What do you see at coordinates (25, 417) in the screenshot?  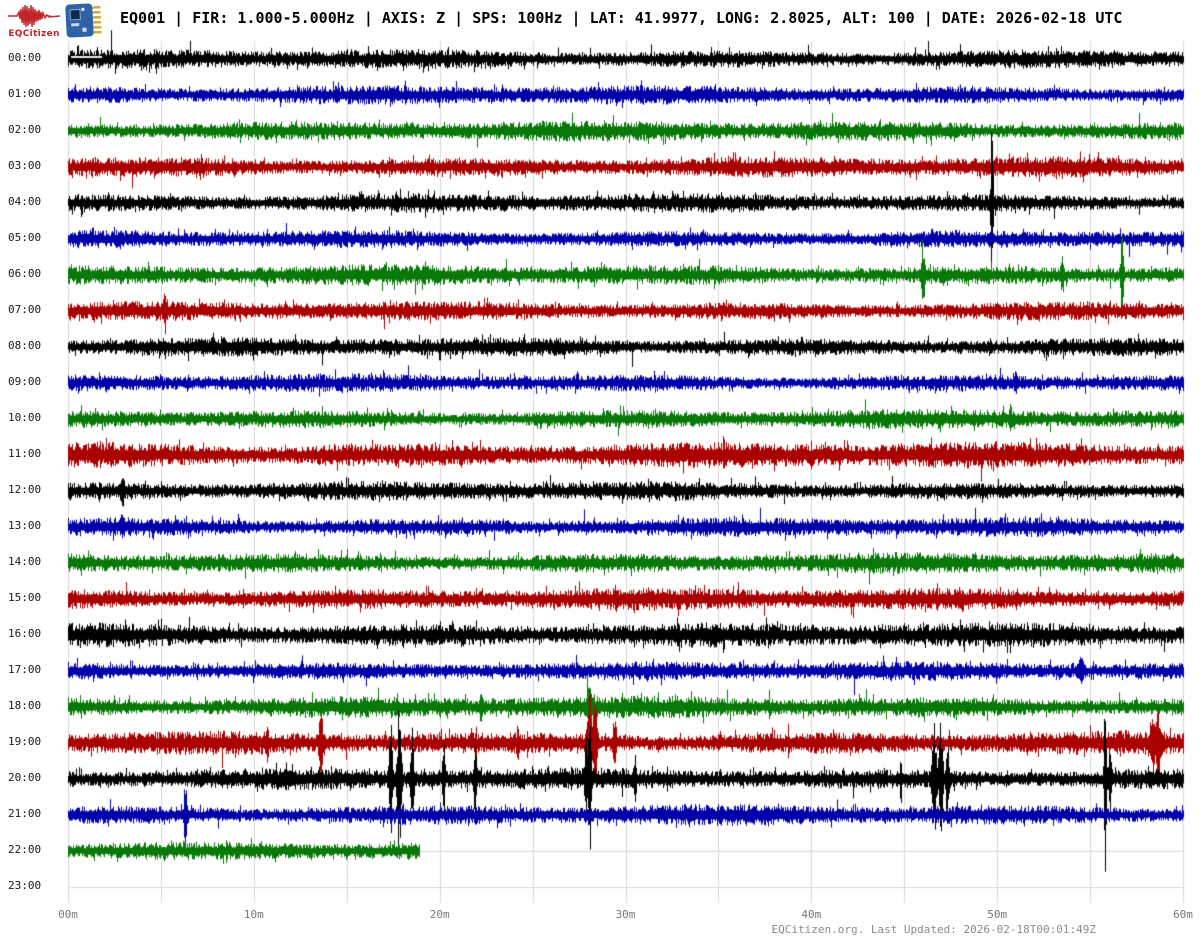 I see `hour-label: 10:00` at bounding box center [25, 417].